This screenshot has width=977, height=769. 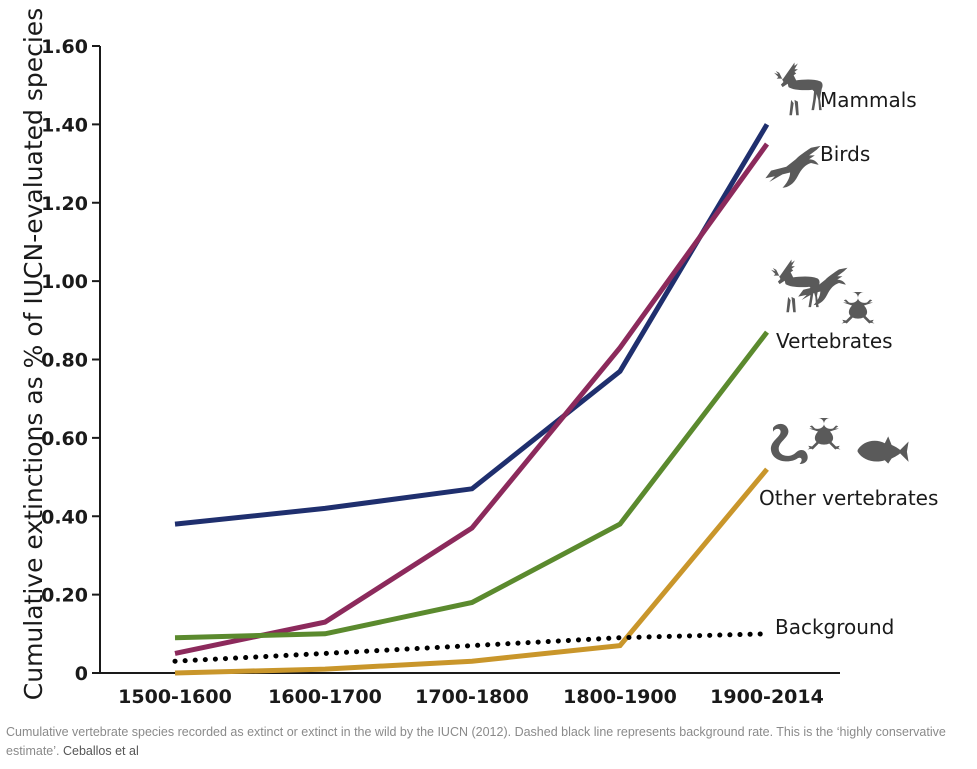 I want to click on x-tick-label: 1800-1900, so click(x=620, y=697).